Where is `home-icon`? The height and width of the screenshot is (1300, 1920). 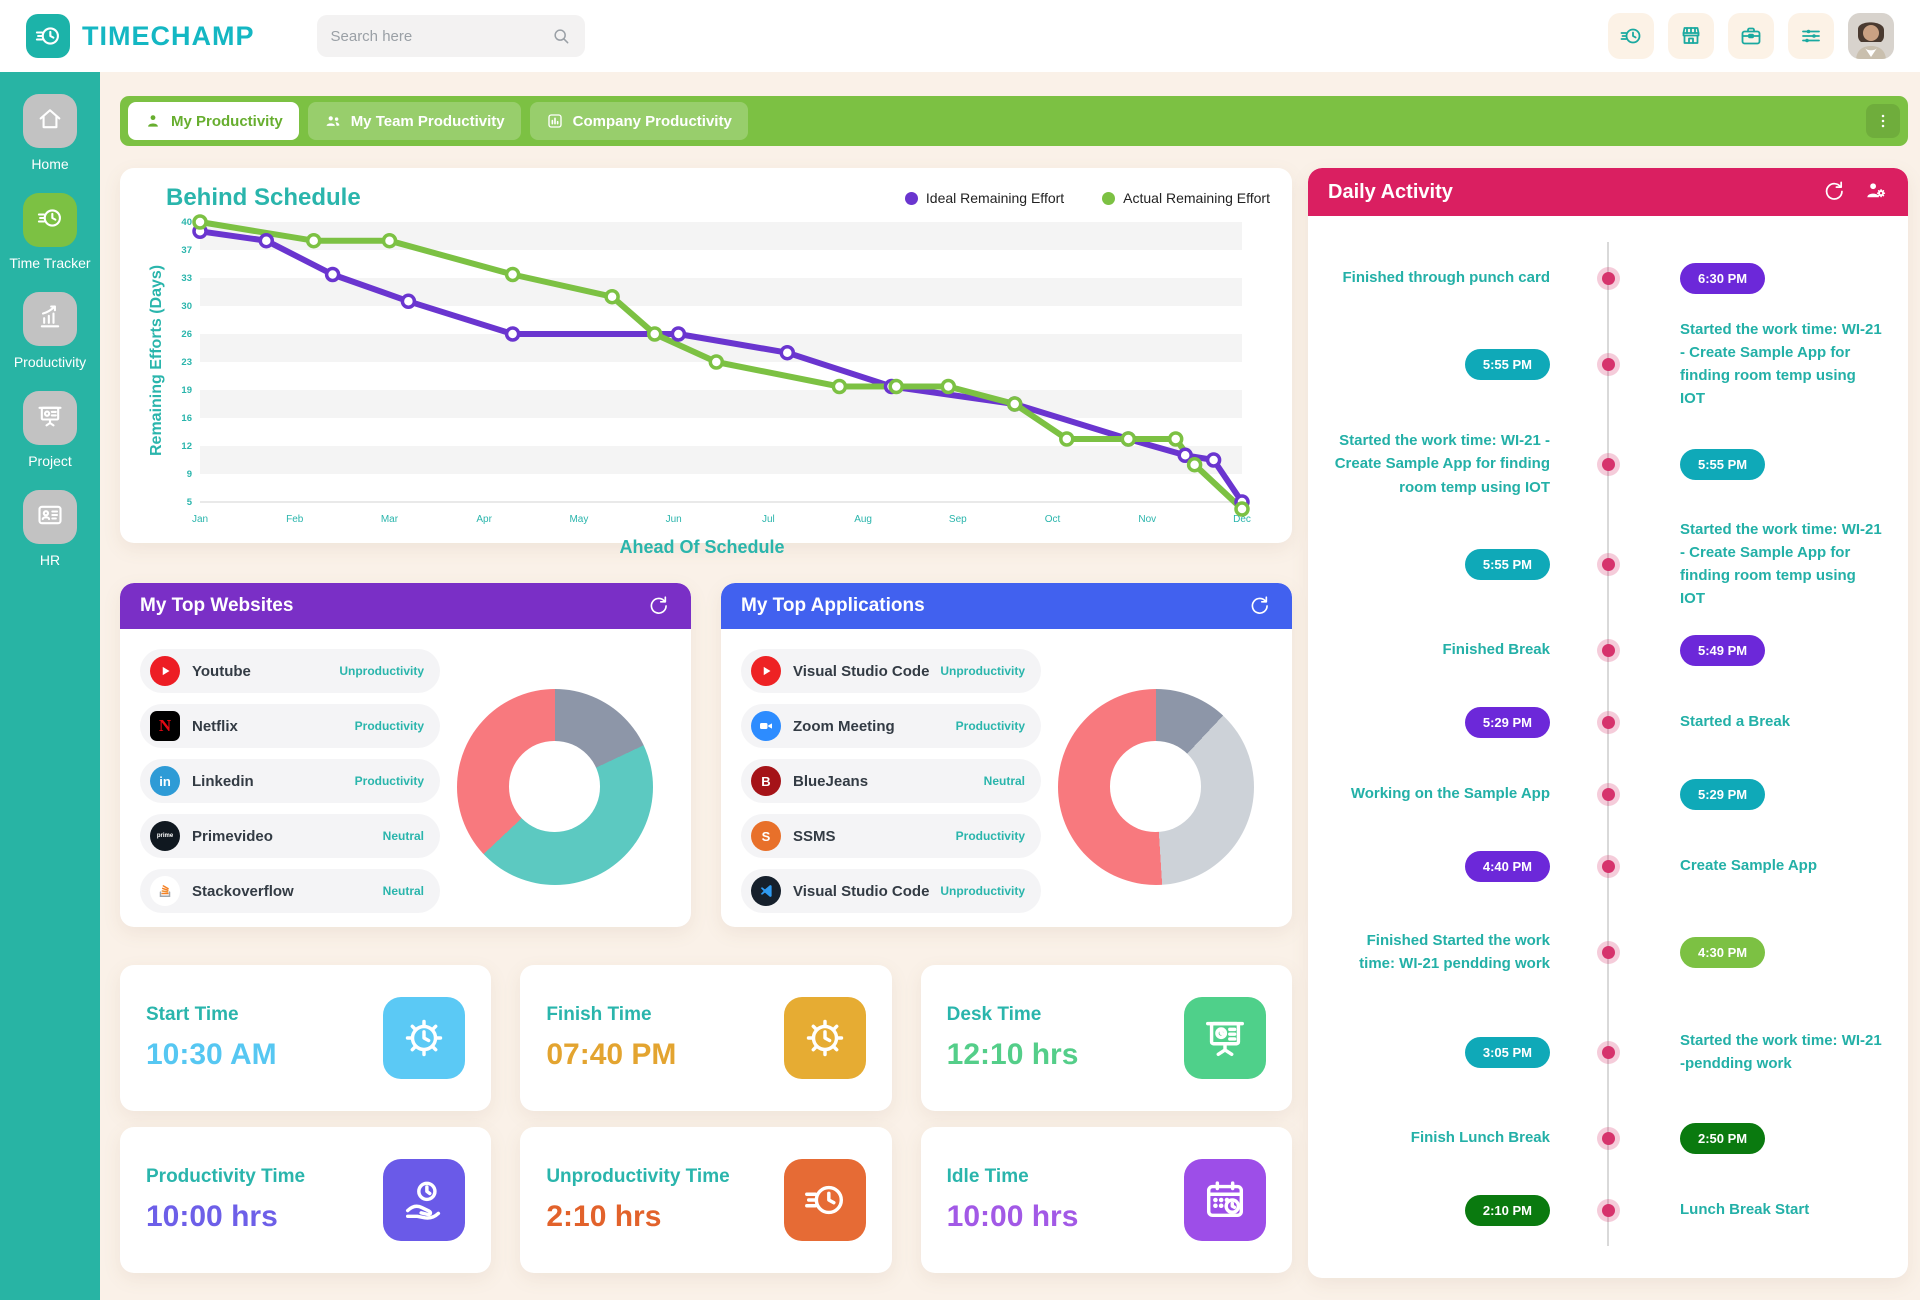
home-icon is located at coordinates (50, 121).